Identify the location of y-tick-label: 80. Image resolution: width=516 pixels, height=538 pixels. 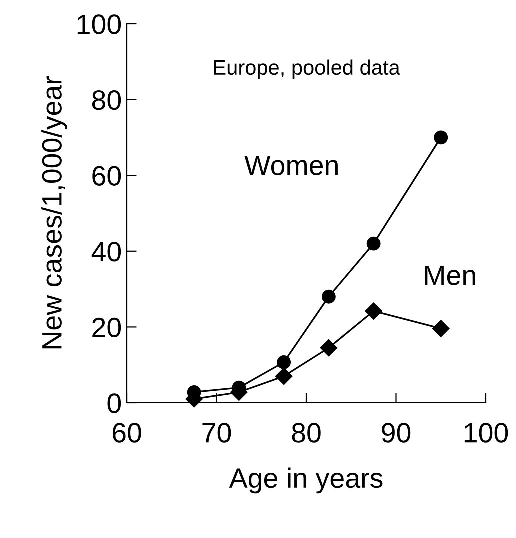
(107, 100).